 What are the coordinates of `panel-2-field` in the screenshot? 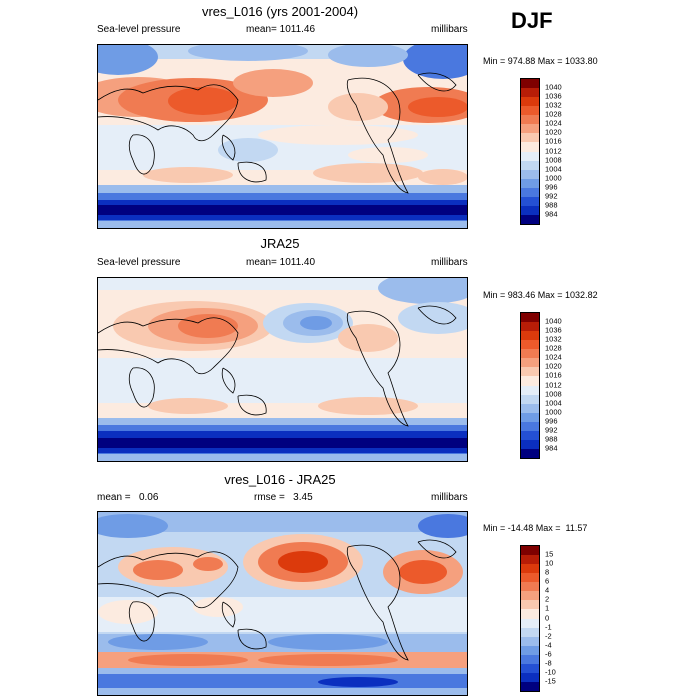 It's located at (282, 369).